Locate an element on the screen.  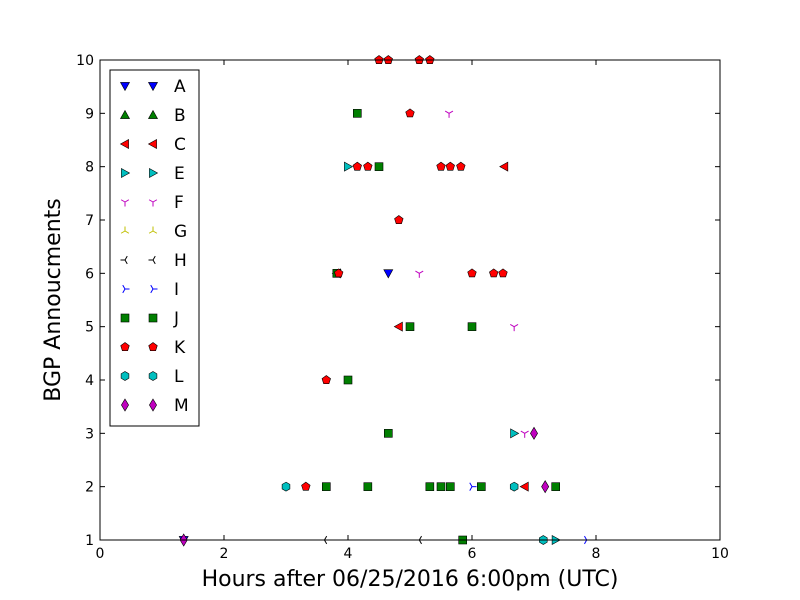
x-tick-label: 8 is located at coordinates (596, 554).